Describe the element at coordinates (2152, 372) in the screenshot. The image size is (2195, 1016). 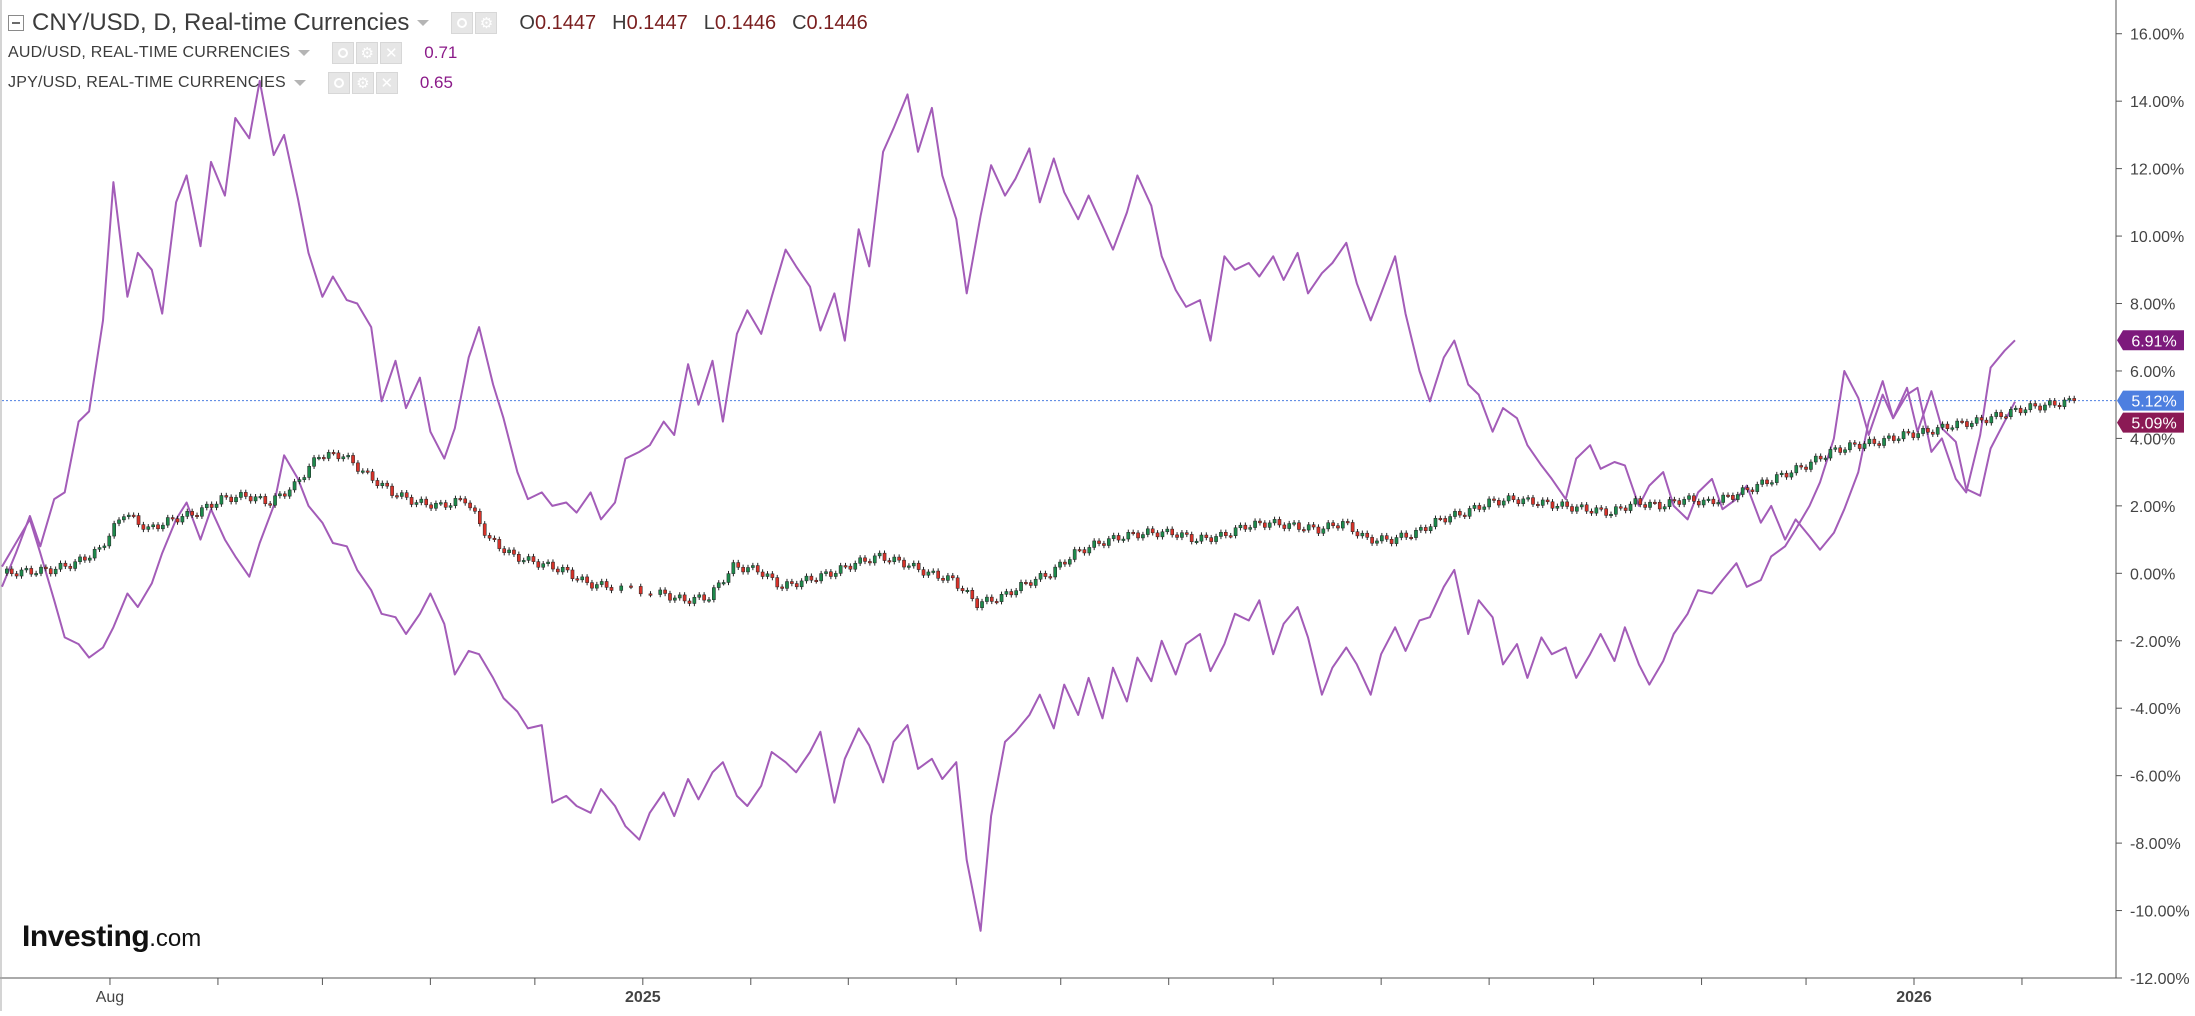
I see `y-tick-label: 6.00%` at that location.